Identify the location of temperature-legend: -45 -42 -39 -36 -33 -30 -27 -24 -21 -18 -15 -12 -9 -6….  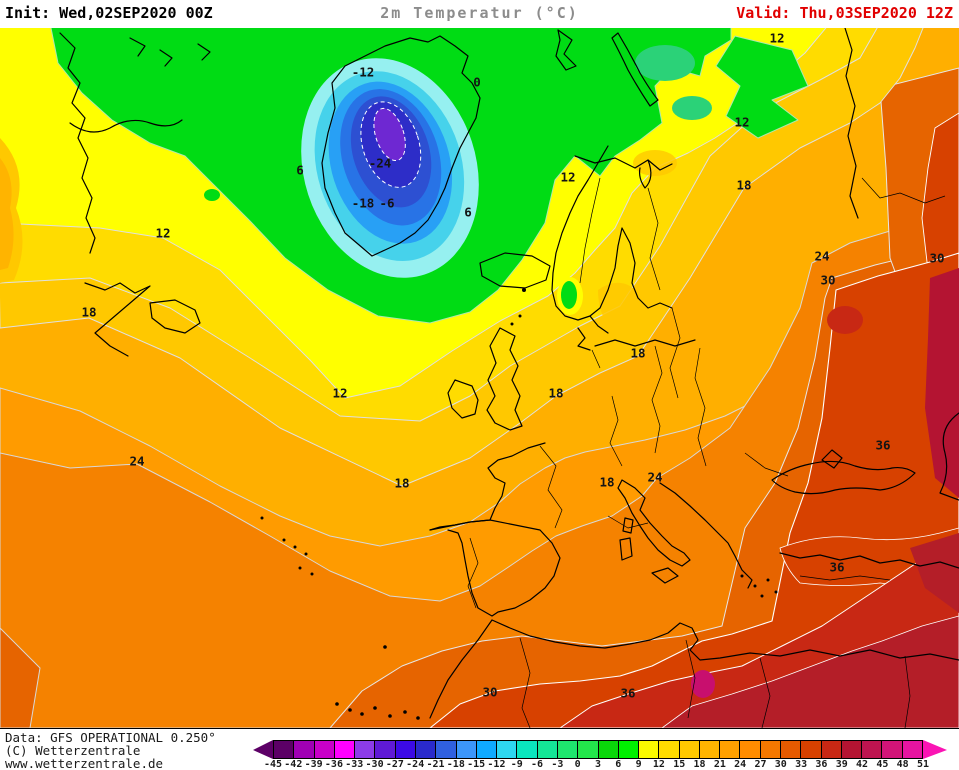
(603, 755).